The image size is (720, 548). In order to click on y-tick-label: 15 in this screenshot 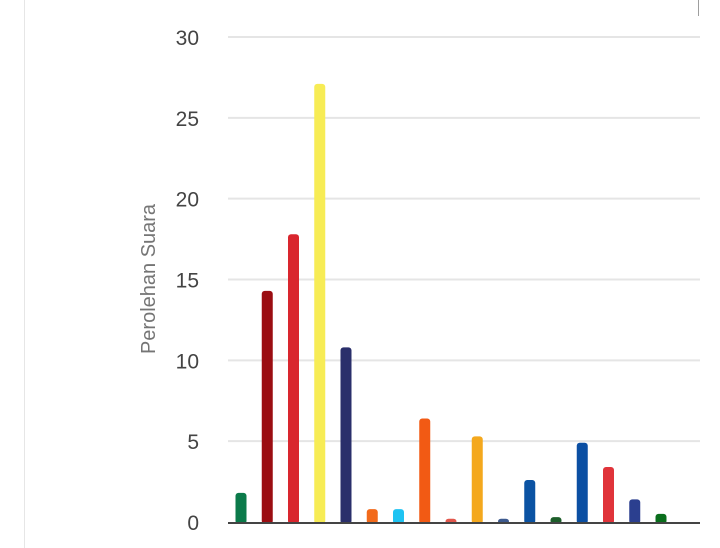, I will do `click(187, 281)`.